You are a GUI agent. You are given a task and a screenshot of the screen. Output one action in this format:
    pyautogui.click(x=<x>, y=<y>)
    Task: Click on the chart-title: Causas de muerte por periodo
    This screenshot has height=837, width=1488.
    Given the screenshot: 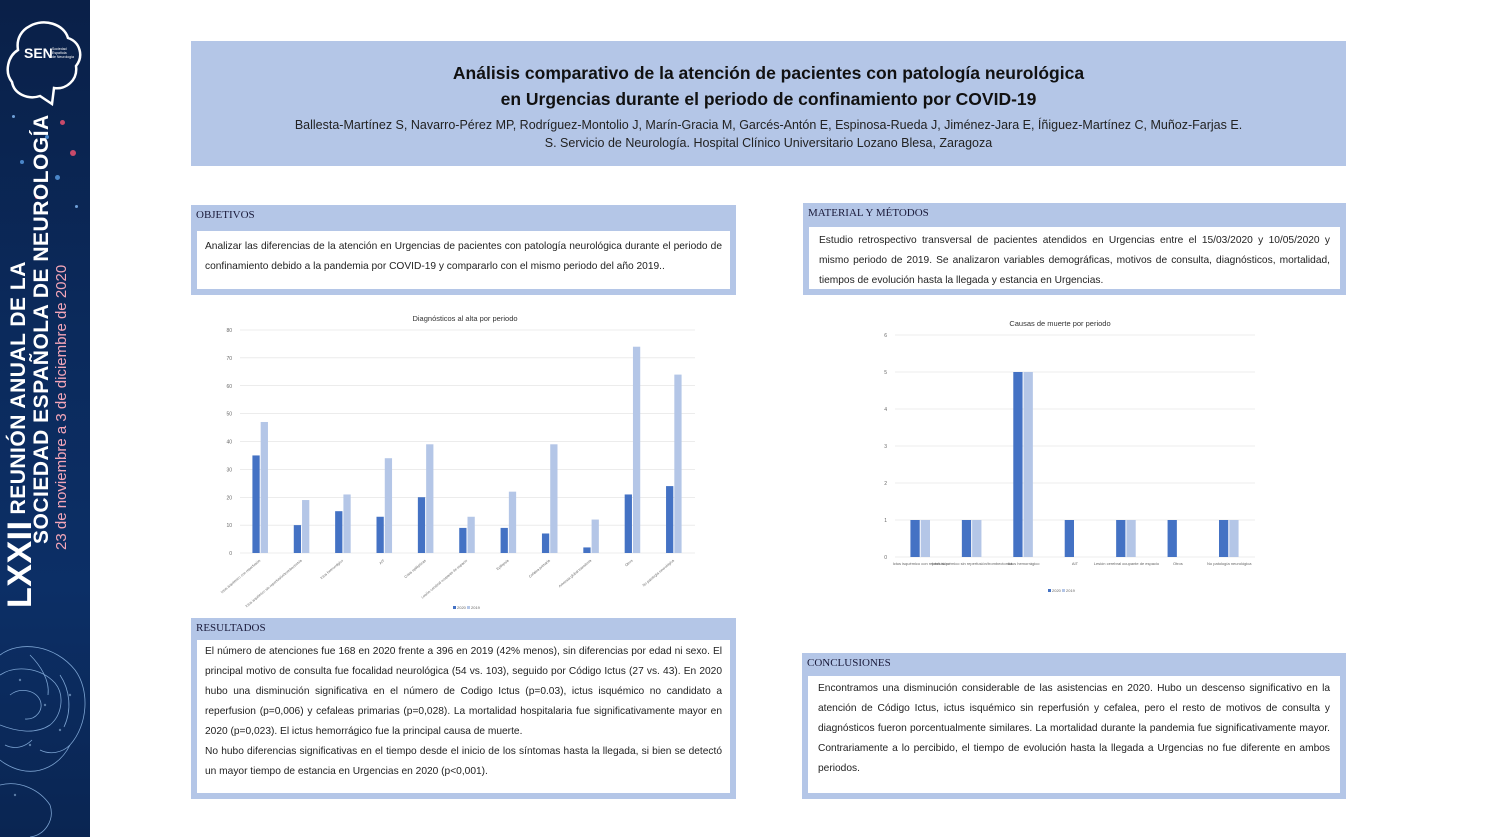 What is the action you would take?
    pyautogui.click(x=1059, y=323)
    